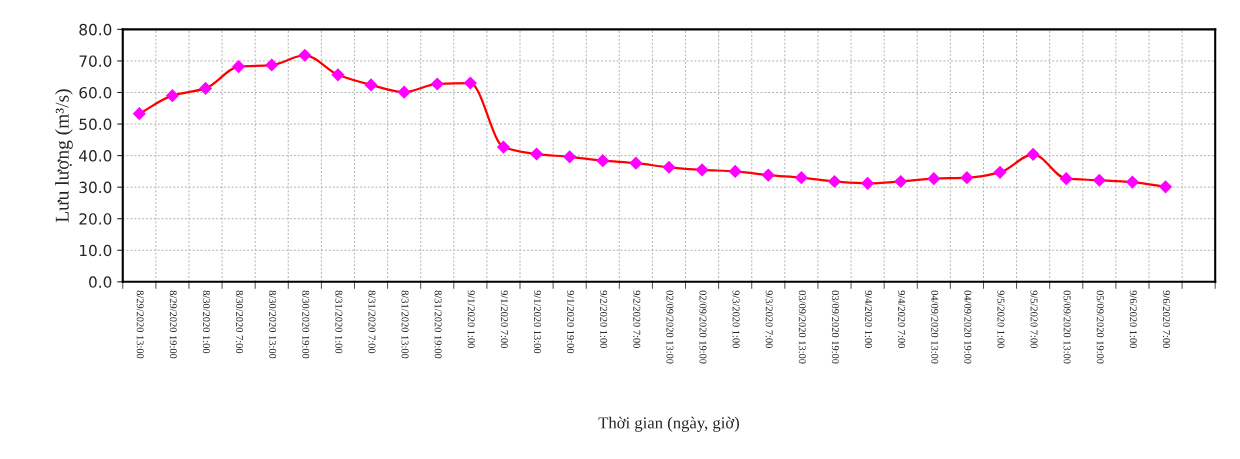 This screenshot has height=459, width=1240. What do you see at coordinates (471, 319) in the screenshot?
I see `x-tick-label: 9/1/2020 1:00` at bounding box center [471, 319].